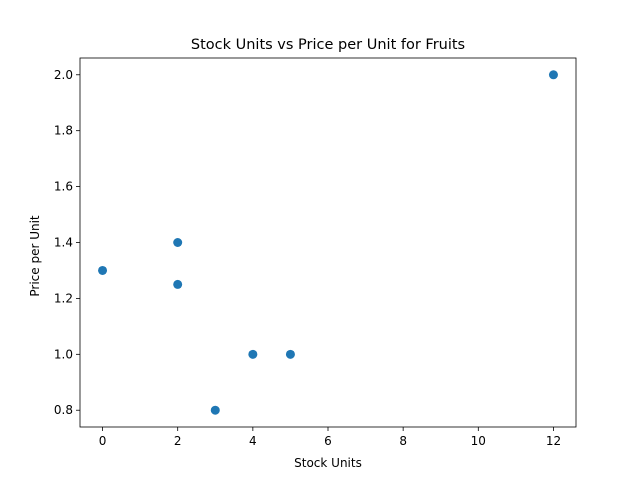  I want to click on x-tick-label: 2, so click(178, 441).